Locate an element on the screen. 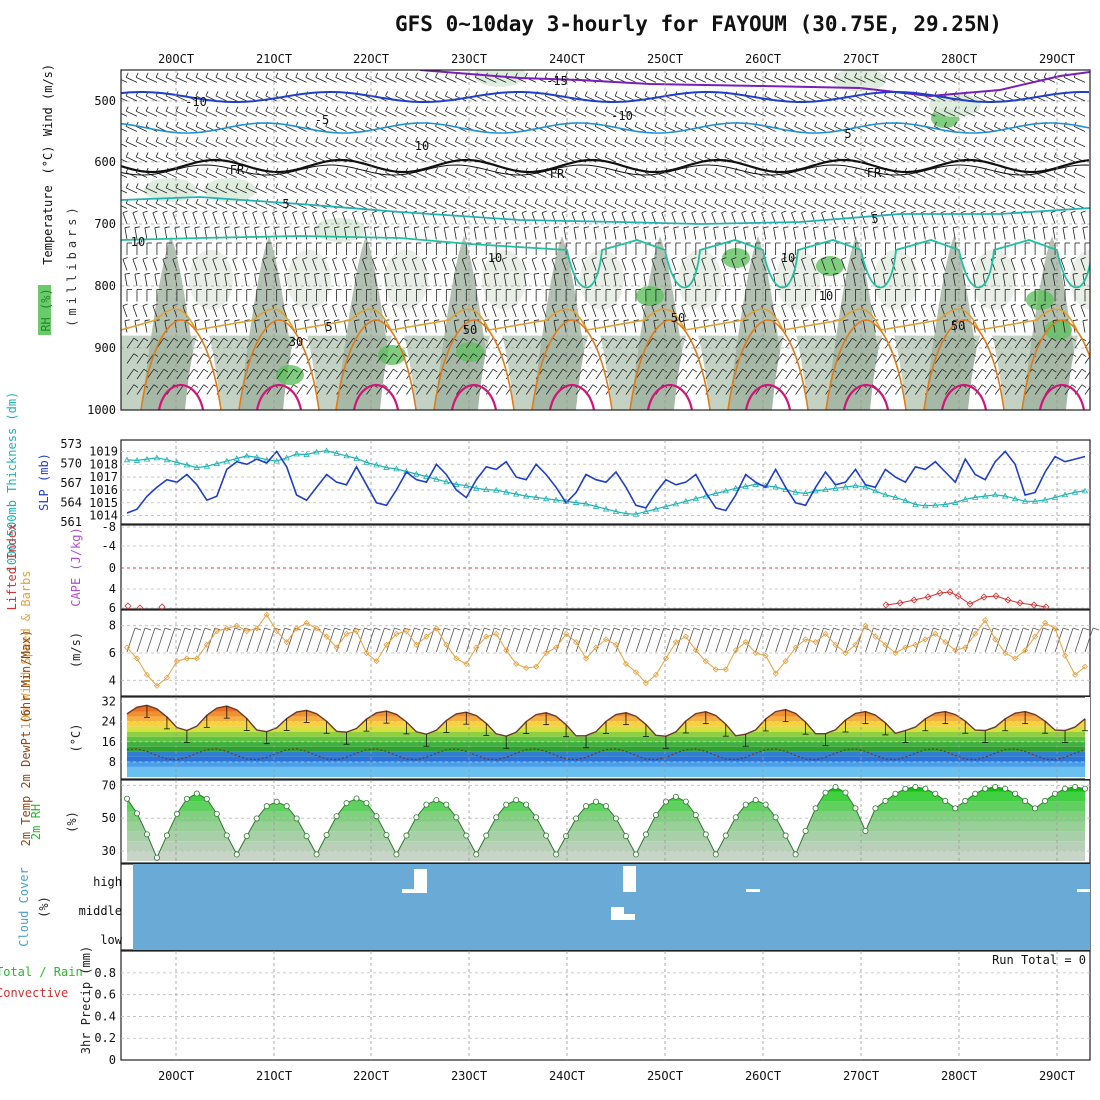 This screenshot has width=1100, height=1100. cloud-gap is located at coordinates (408, 891).